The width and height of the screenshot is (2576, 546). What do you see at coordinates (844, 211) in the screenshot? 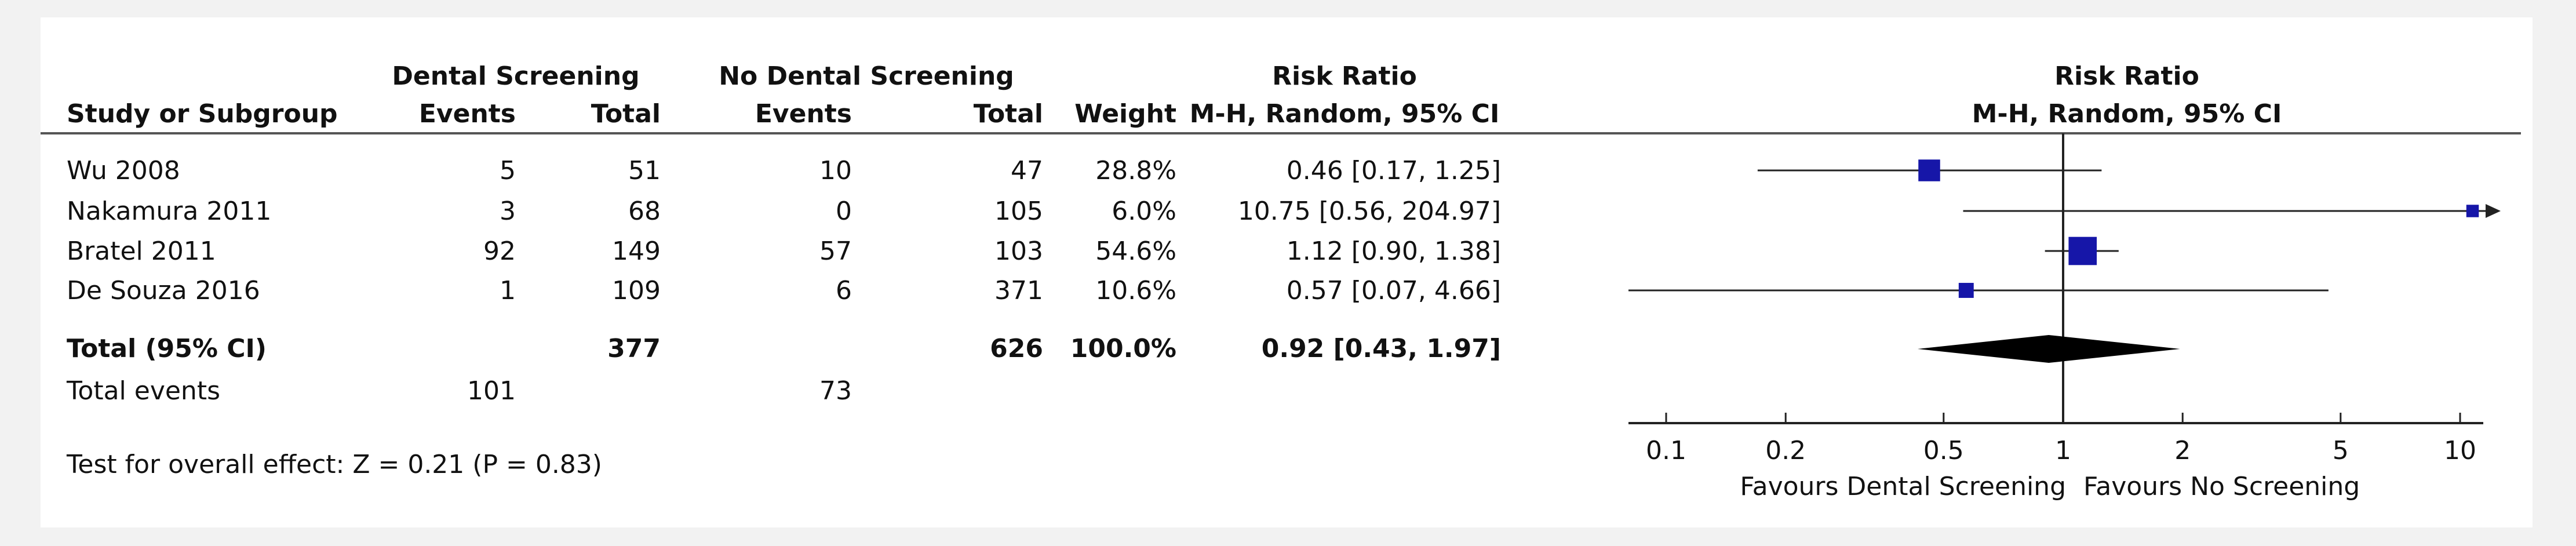
I see `study-e2: 0` at bounding box center [844, 211].